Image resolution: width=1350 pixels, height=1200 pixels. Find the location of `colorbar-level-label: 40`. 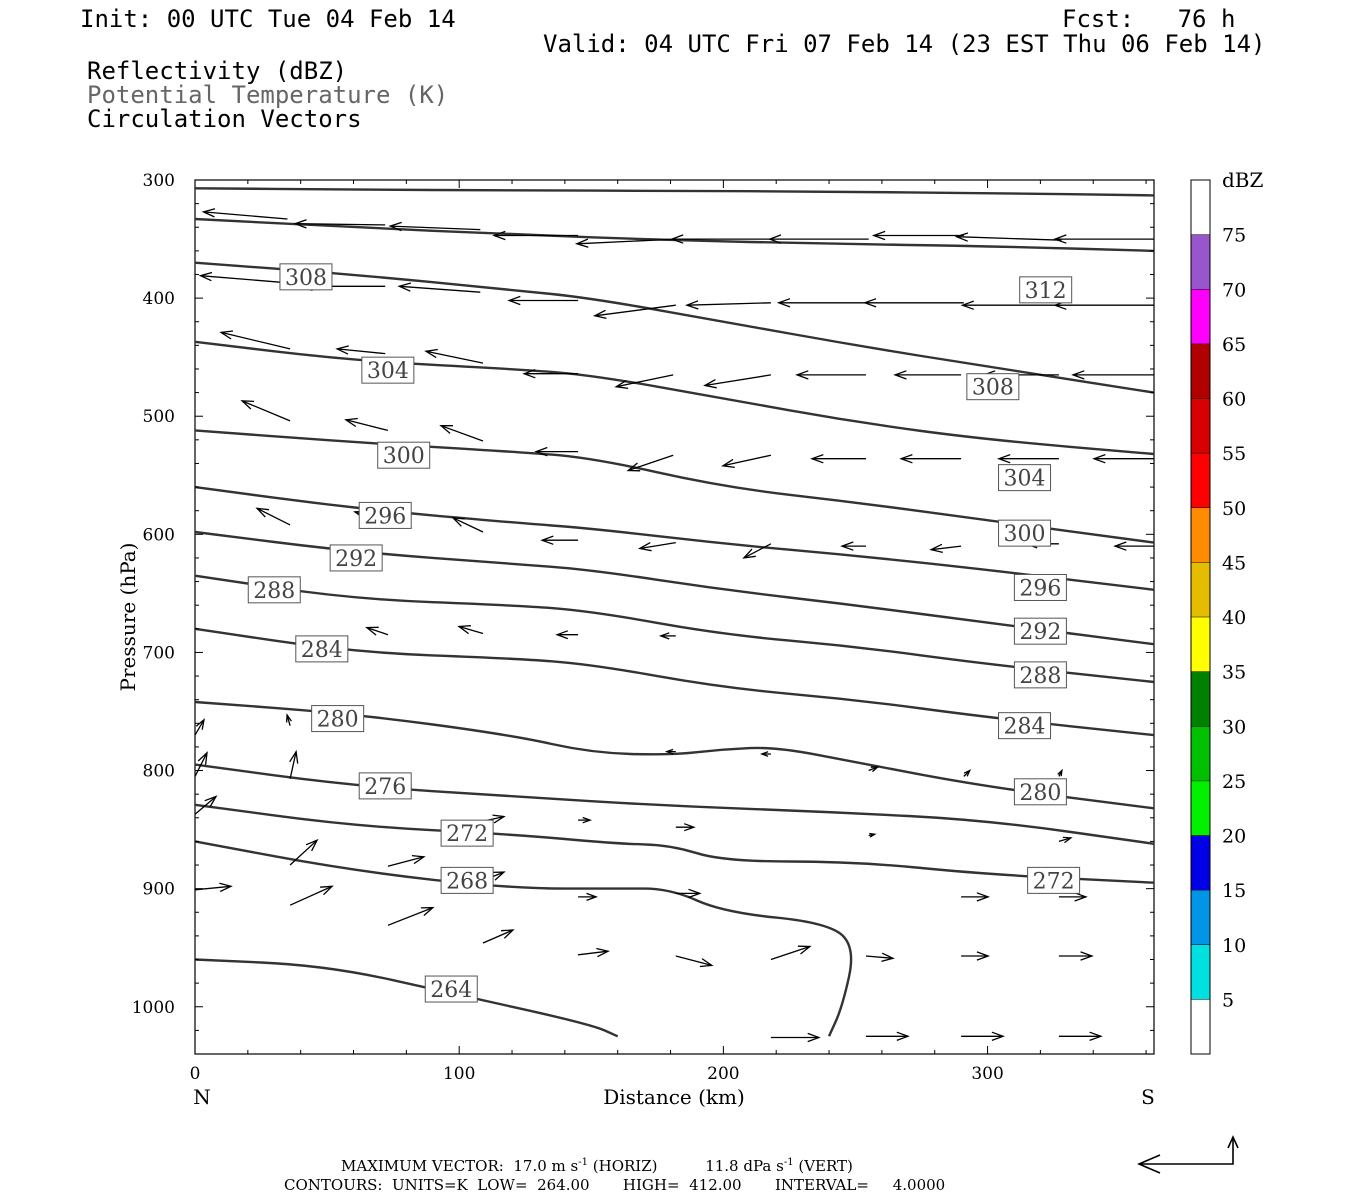

colorbar-level-label: 40 is located at coordinates (1234, 618).